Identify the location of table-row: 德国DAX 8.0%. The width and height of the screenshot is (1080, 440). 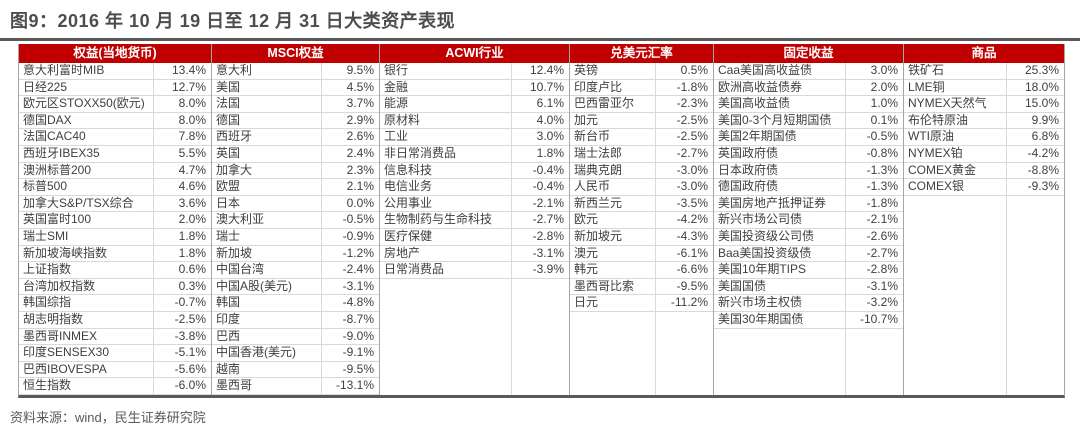
(115, 121).